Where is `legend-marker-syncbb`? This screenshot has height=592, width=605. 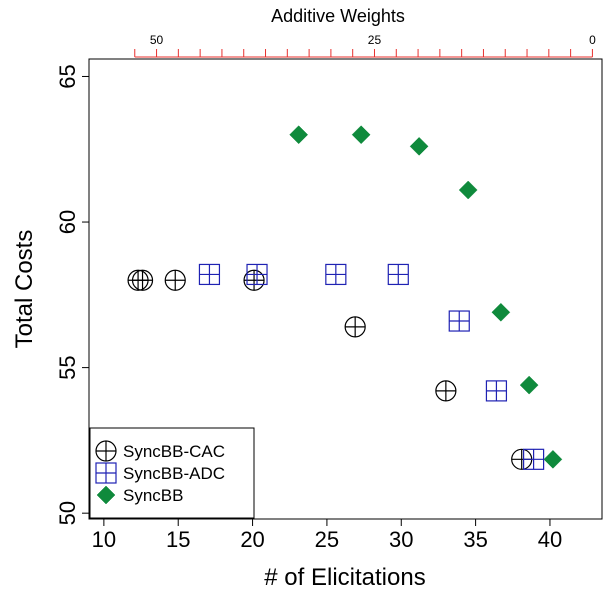 legend-marker-syncbb is located at coordinates (106, 495).